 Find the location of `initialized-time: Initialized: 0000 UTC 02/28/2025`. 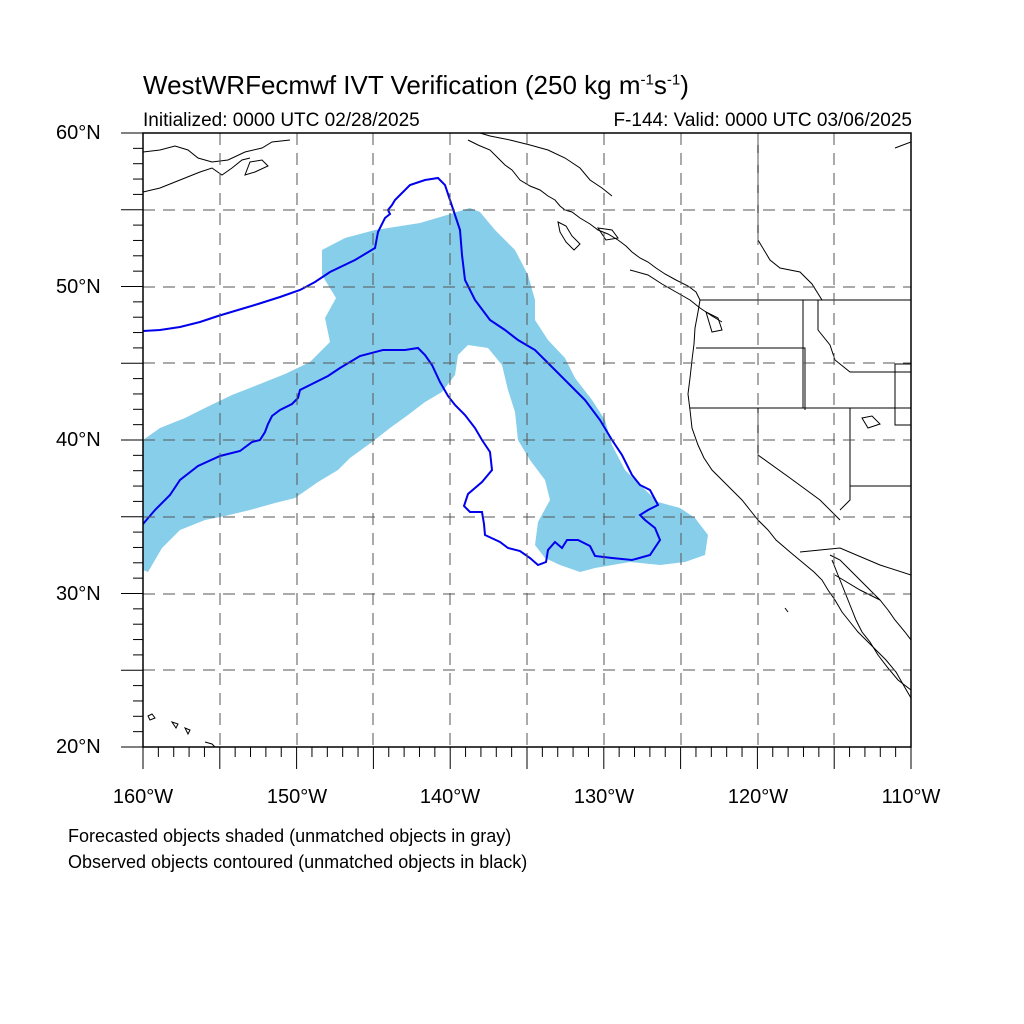

initialized-time: Initialized: 0000 UTC 02/28/2025 is located at coordinates (281, 120).